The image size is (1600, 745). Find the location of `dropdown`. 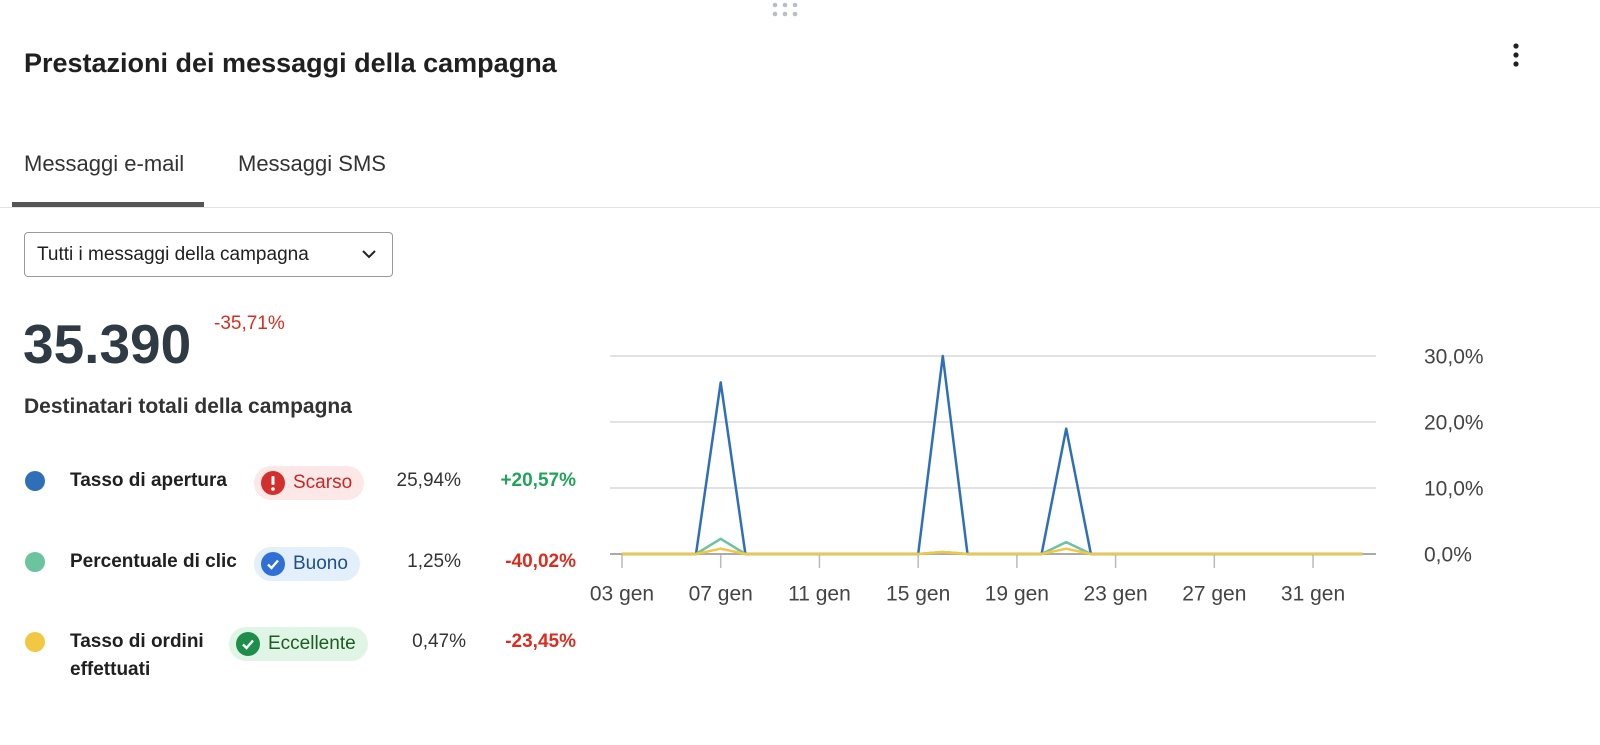

dropdown is located at coordinates (208, 254).